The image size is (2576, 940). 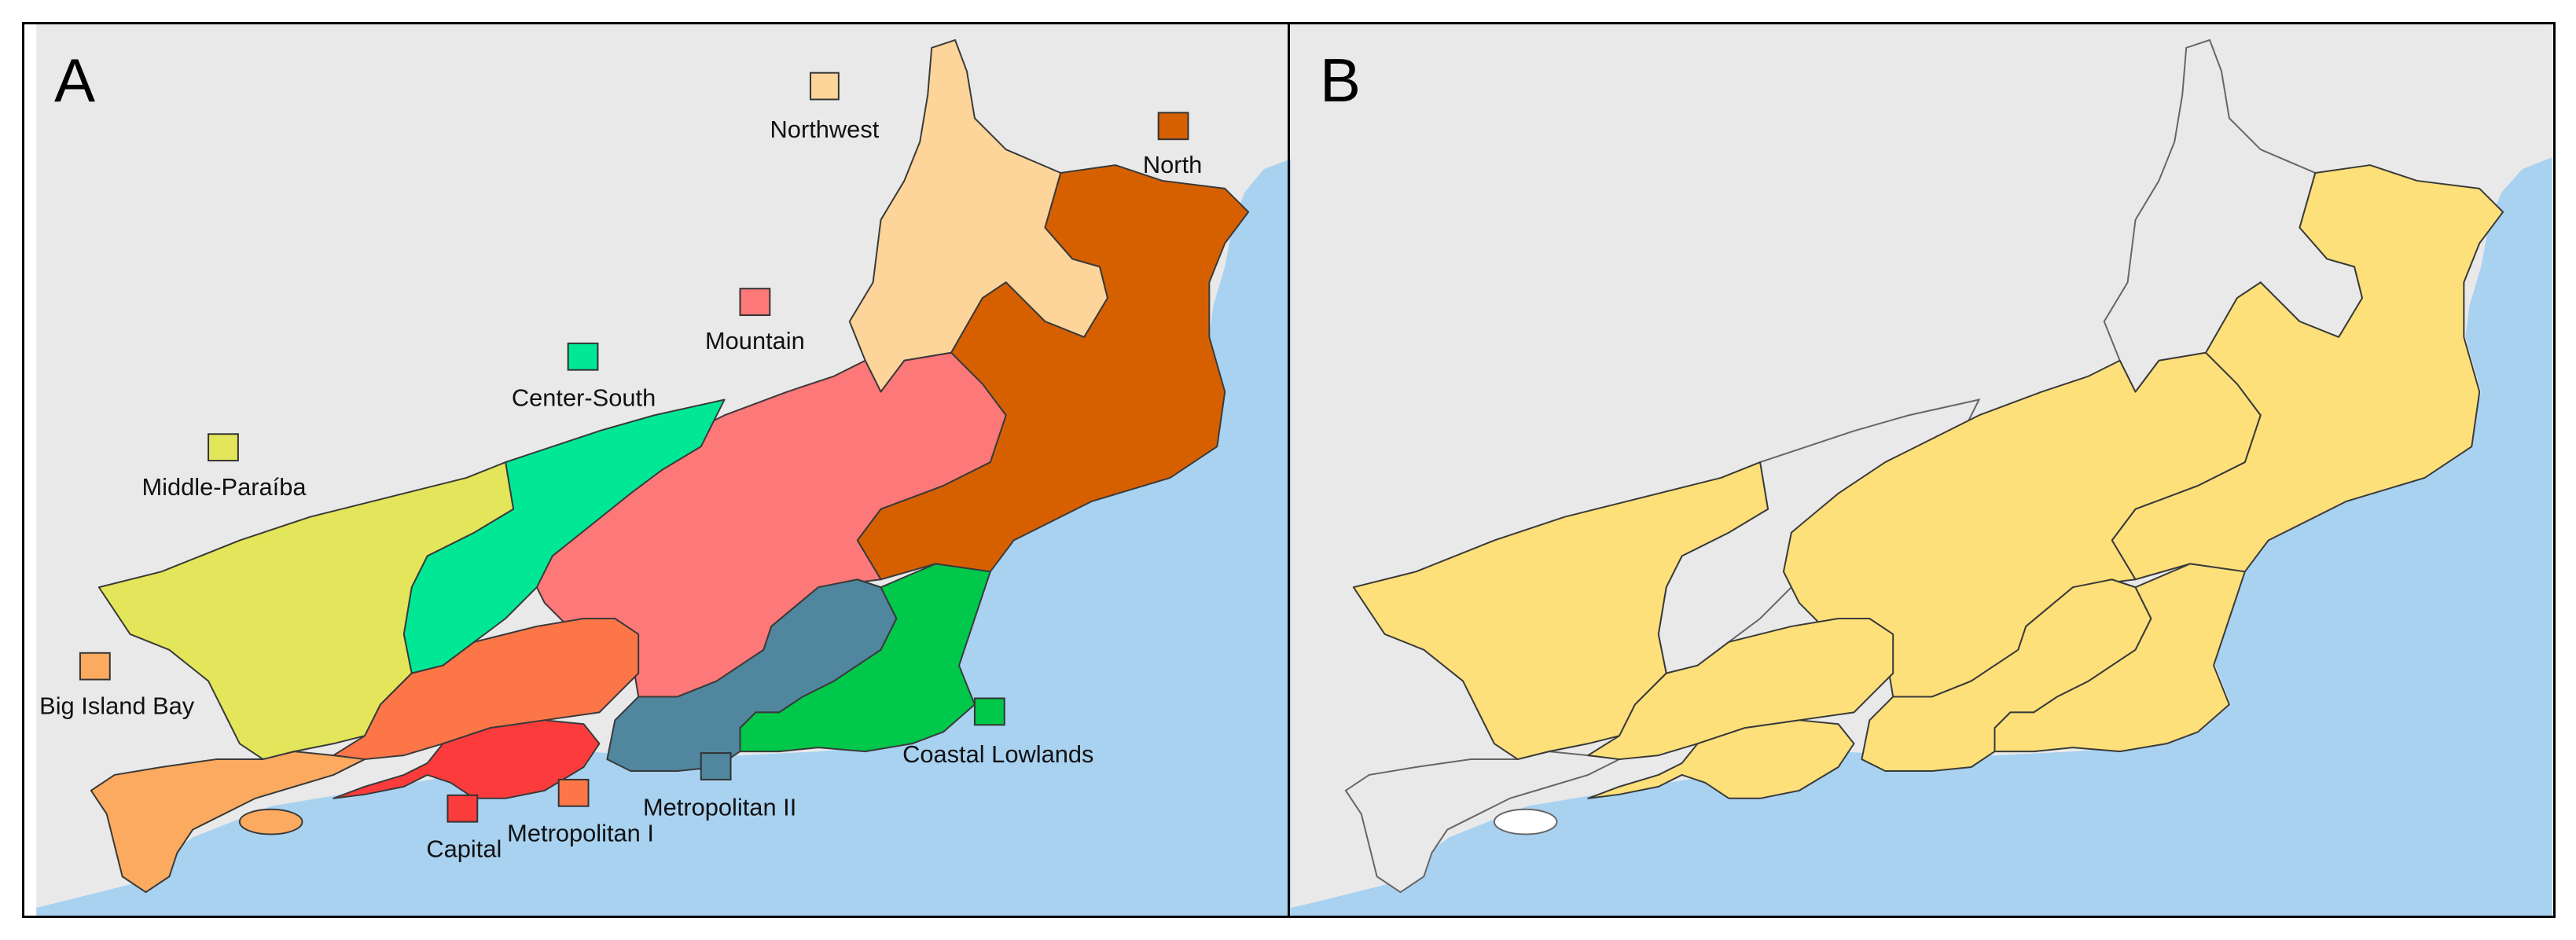 I want to click on swatch-north, so click(x=1173, y=126).